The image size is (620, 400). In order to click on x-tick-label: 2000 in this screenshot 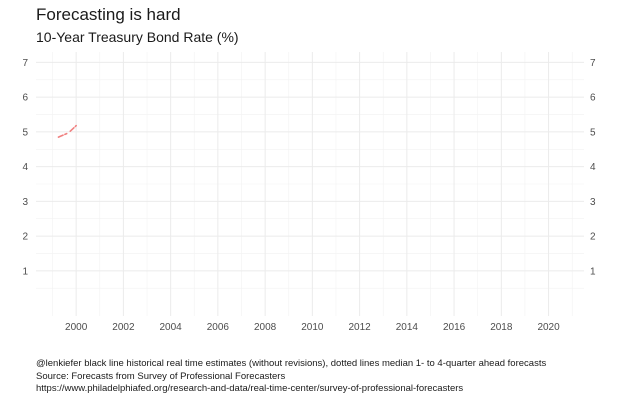, I will do `click(76, 327)`.